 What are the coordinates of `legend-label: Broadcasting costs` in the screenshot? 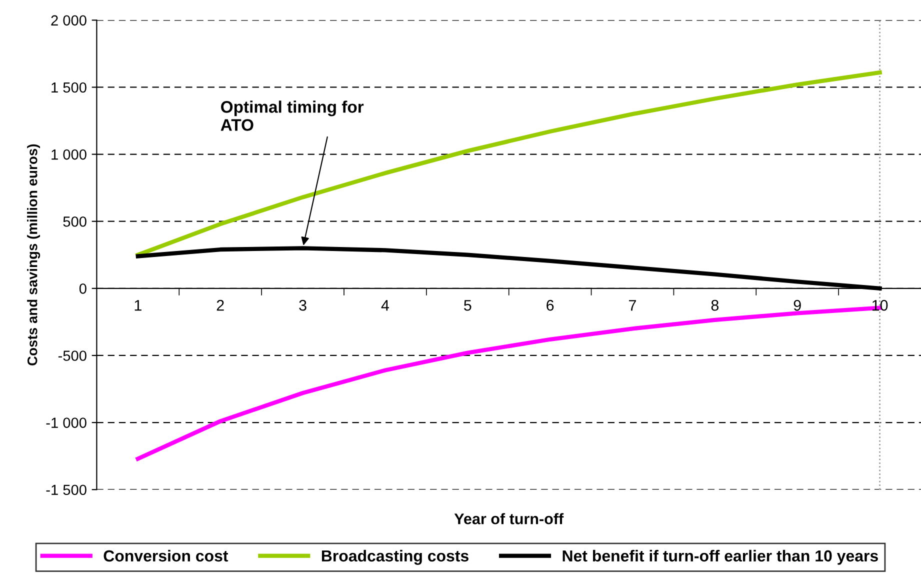 It's located at (395, 557).